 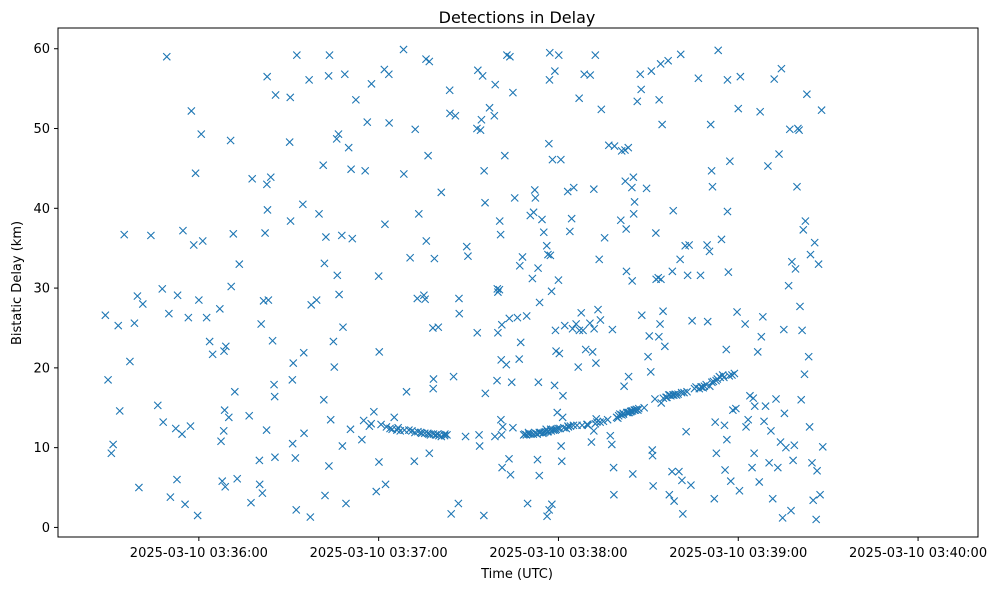 I want to click on y-axis: 0 10 20 30 40 50 60, so click(x=45, y=289).